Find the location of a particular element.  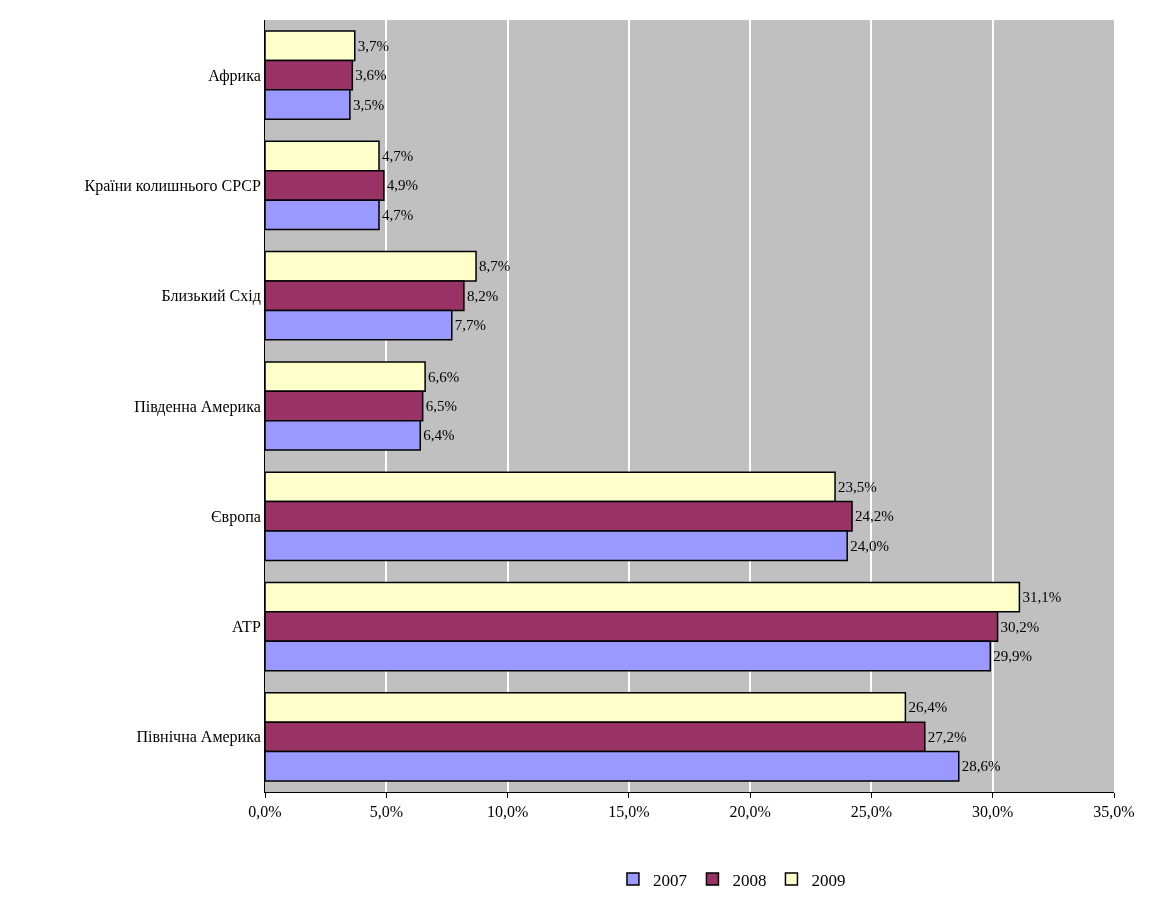

data-label: 30,2% is located at coordinates (1020, 626).